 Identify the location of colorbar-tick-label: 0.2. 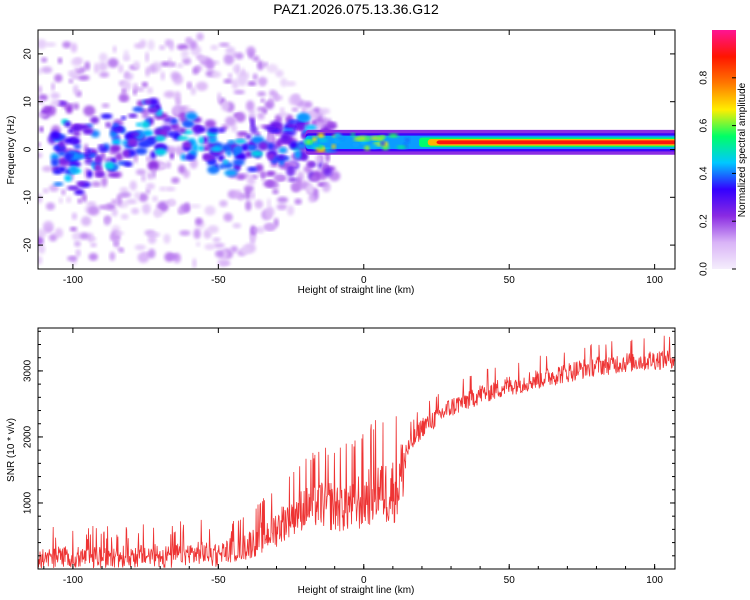
(704, 221).